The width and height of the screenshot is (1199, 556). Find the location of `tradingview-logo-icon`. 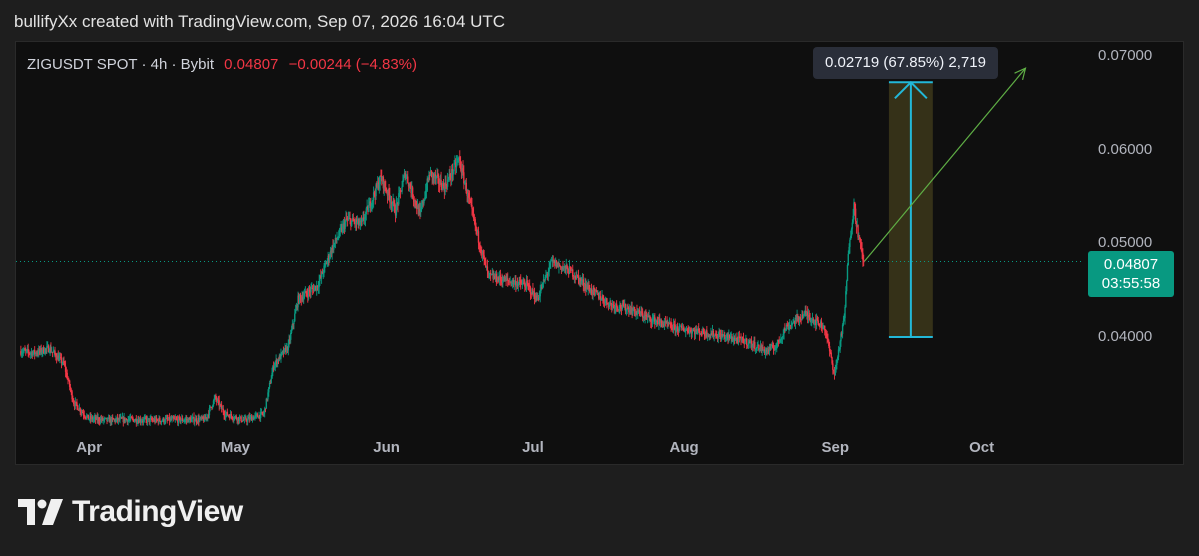

tradingview-logo-icon is located at coordinates (40, 512).